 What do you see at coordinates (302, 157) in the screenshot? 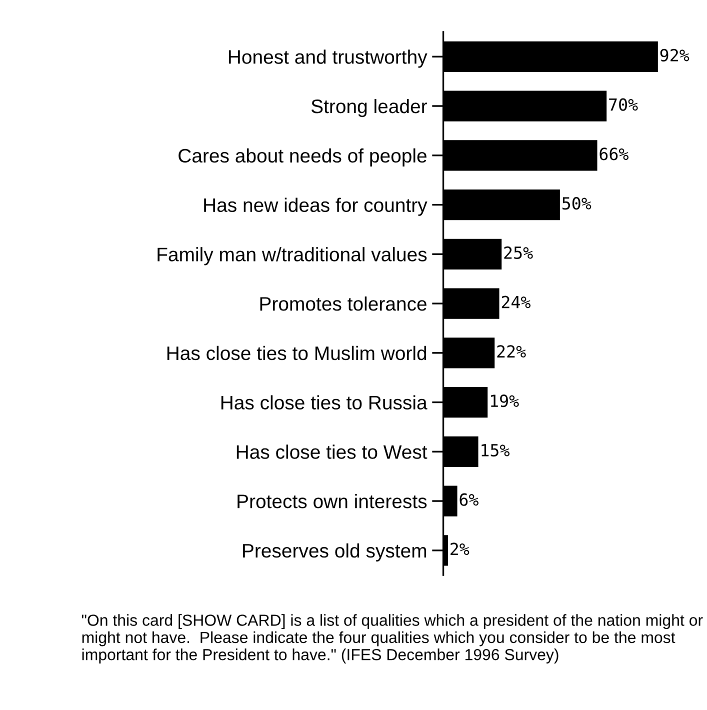
I see `y-tick-label: Cares about needs of people` at bounding box center [302, 157].